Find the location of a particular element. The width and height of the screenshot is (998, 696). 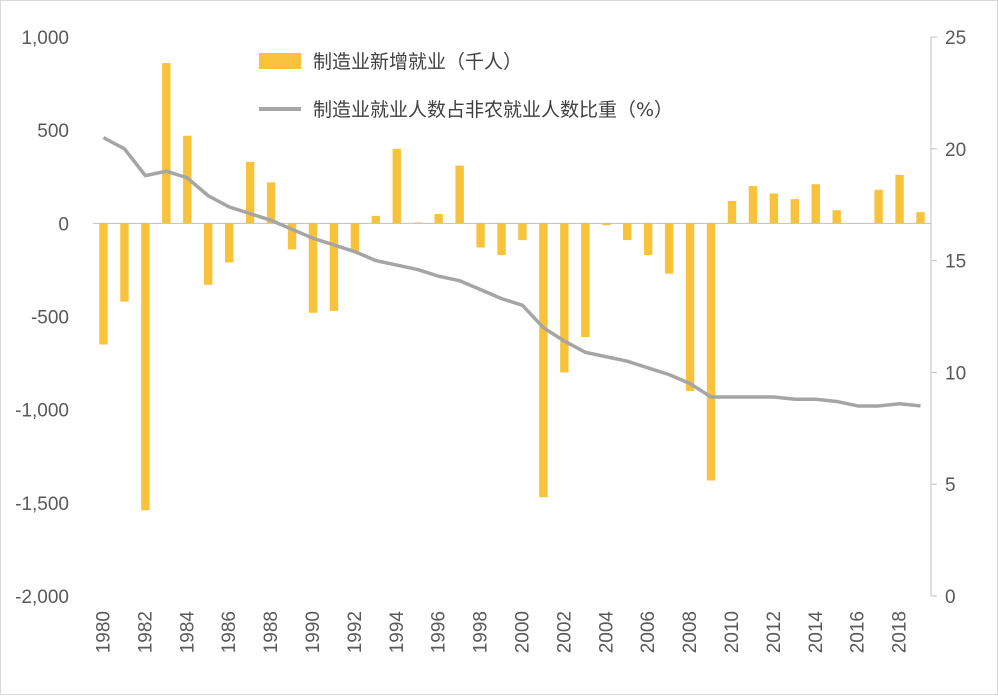

bar-1993 is located at coordinates (376, 219).